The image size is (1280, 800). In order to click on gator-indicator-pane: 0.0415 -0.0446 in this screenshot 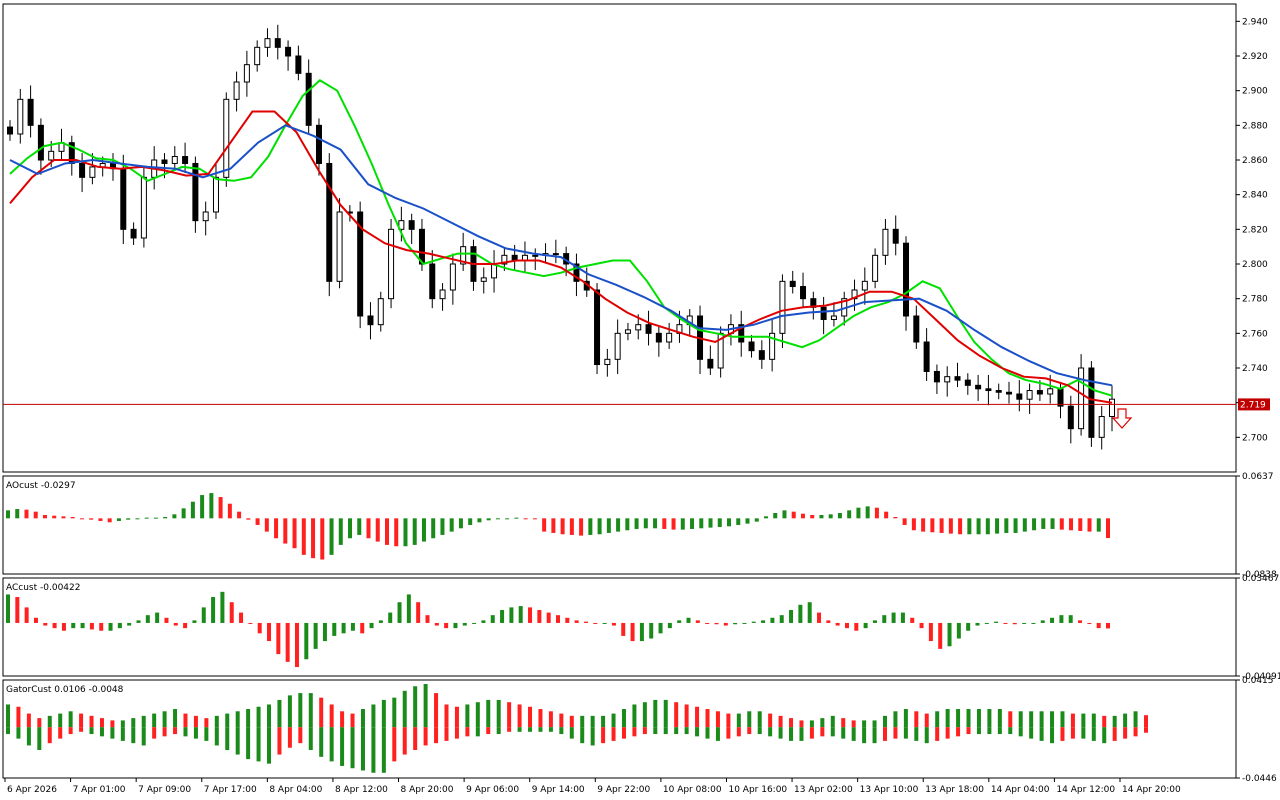, I will do `click(639, 730)`.